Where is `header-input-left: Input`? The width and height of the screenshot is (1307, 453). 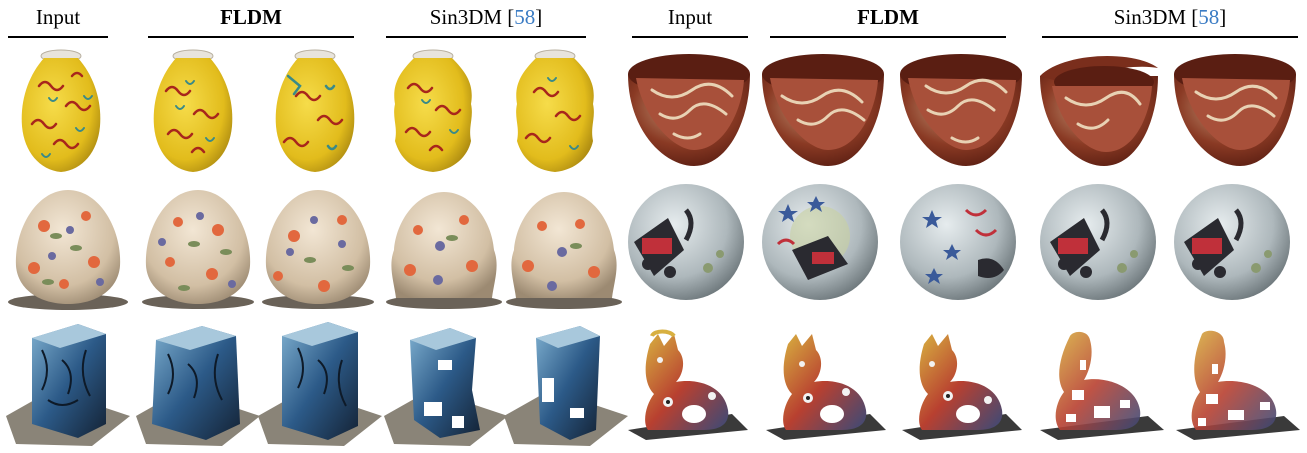
header-input-left: Input is located at coordinates (58, 19).